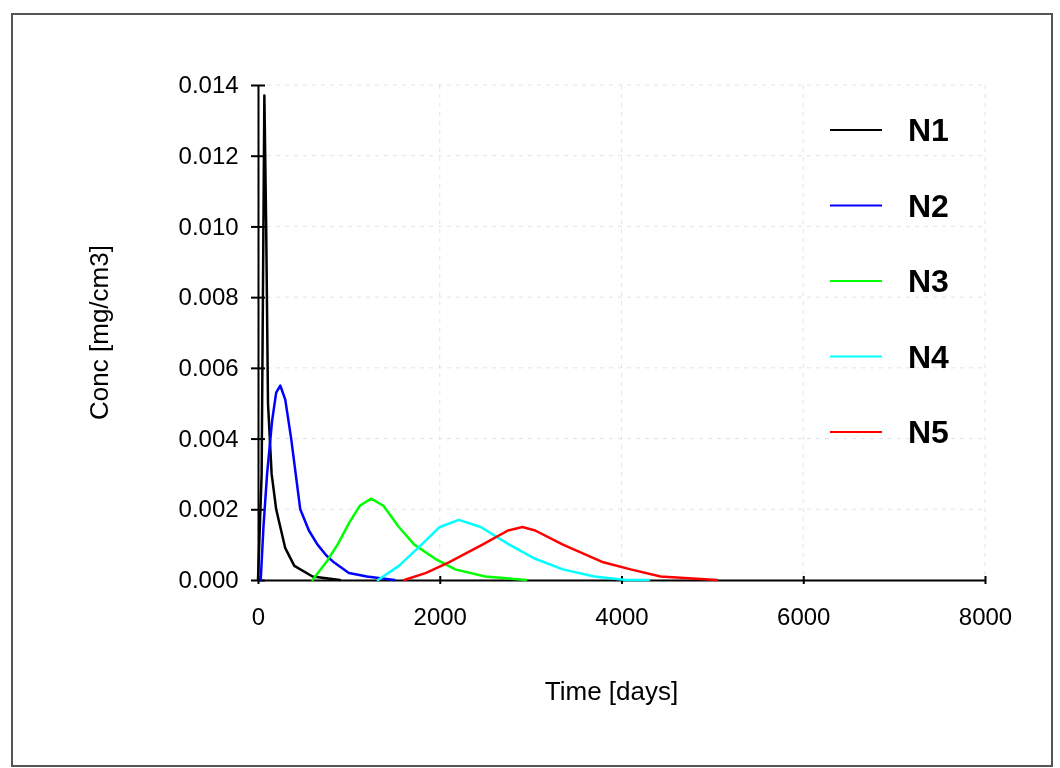  I want to click on x-axis-title: Time [days], so click(611, 691).